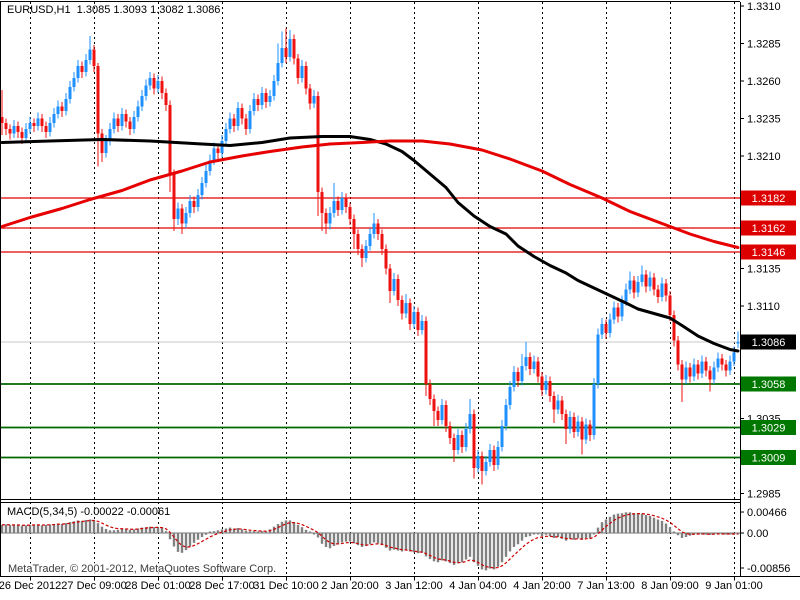  Describe the element at coordinates (757, 534) in the screenshot. I see `macd-axis-tick-label: 0.00` at that location.